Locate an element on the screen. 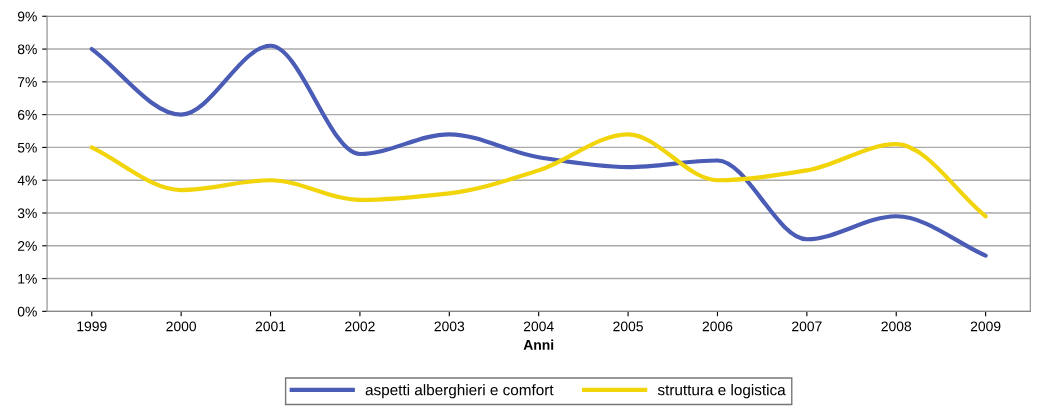 This screenshot has height=407, width=1046. x-axis-title: Anni is located at coordinates (538, 344).